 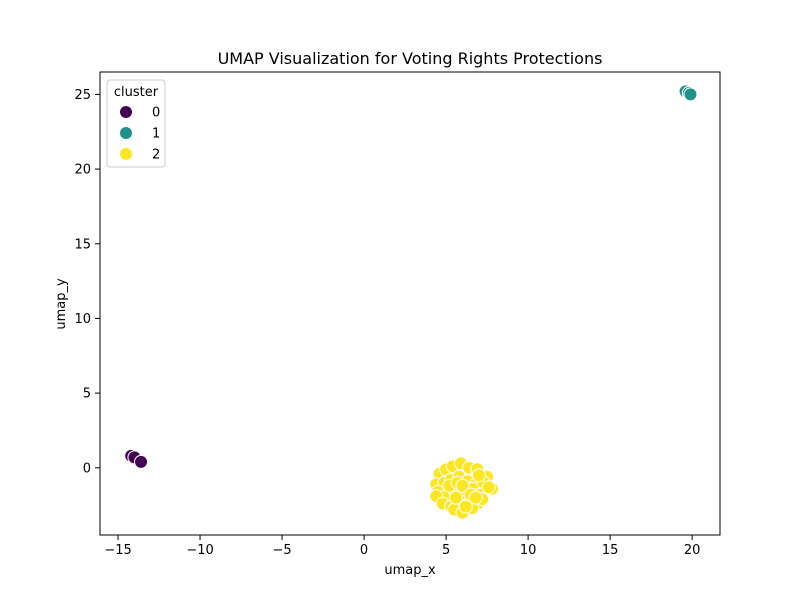 I want to click on x-tick-label: 15, so click(x=610, y=550).